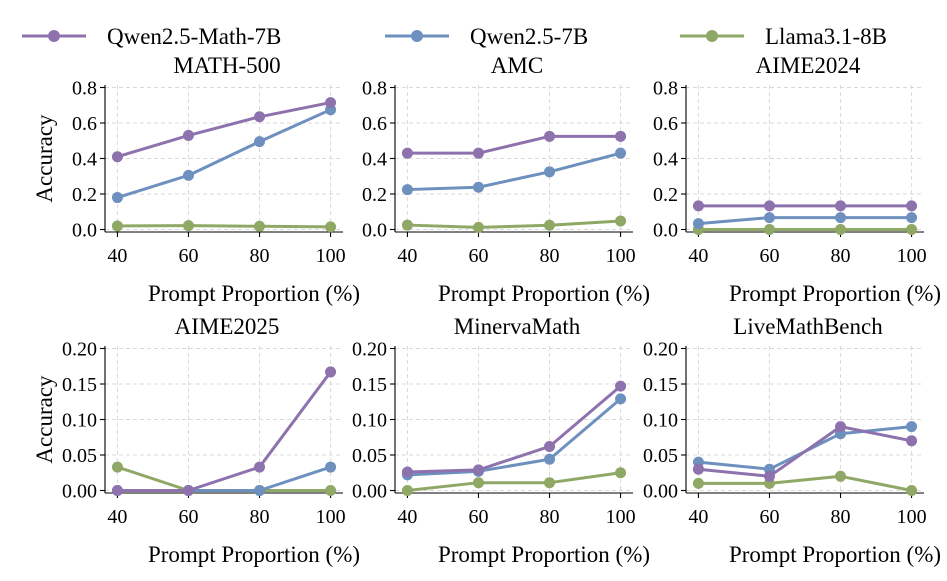 This screenshot has width=947, height=581. Describe the element at coordinates (660, 421) in the screenshot. I see `y-tick-label: 0.10` at that location.